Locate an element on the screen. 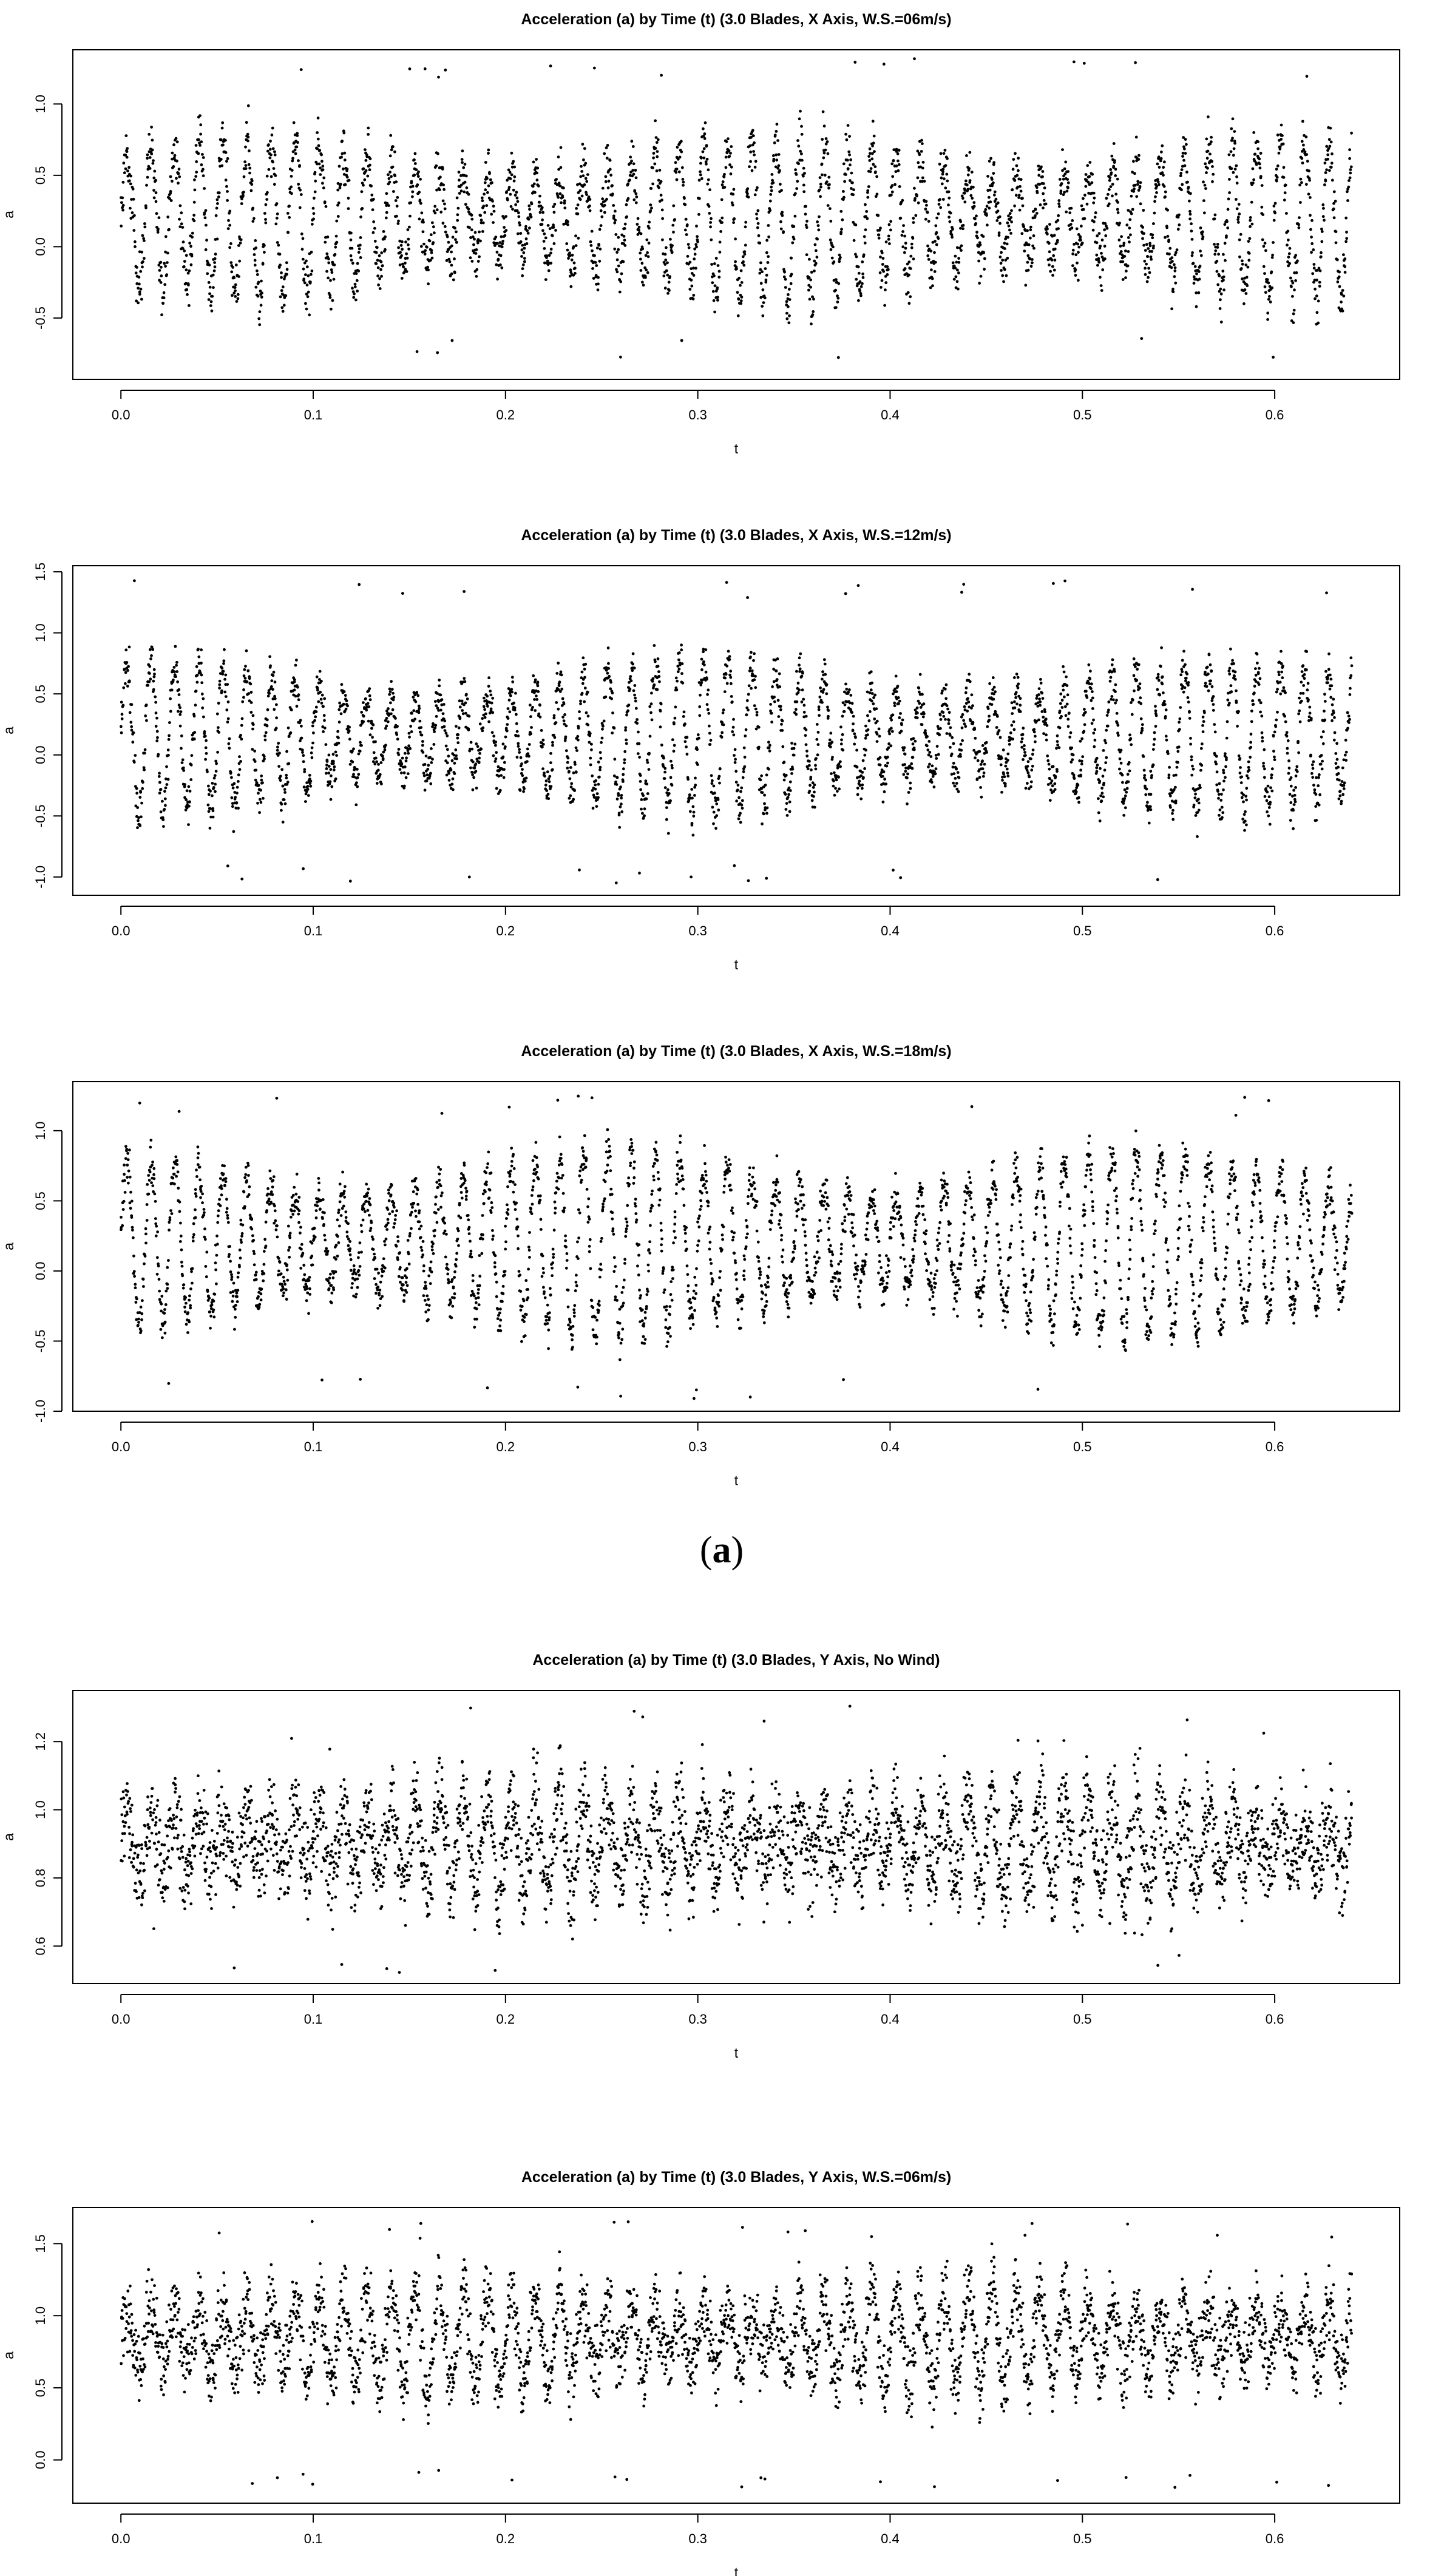  x-tick-label: 0.6 is located at coordinates (1275, 414).